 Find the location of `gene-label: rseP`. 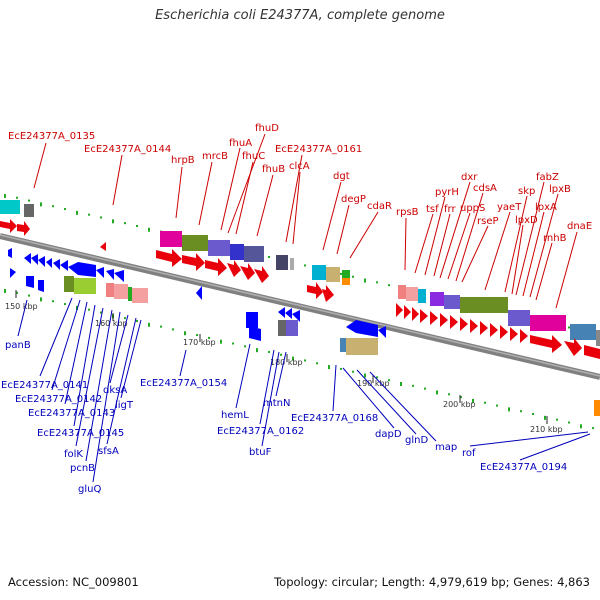

gene-label: rseP is located at coordinates (488, 221).